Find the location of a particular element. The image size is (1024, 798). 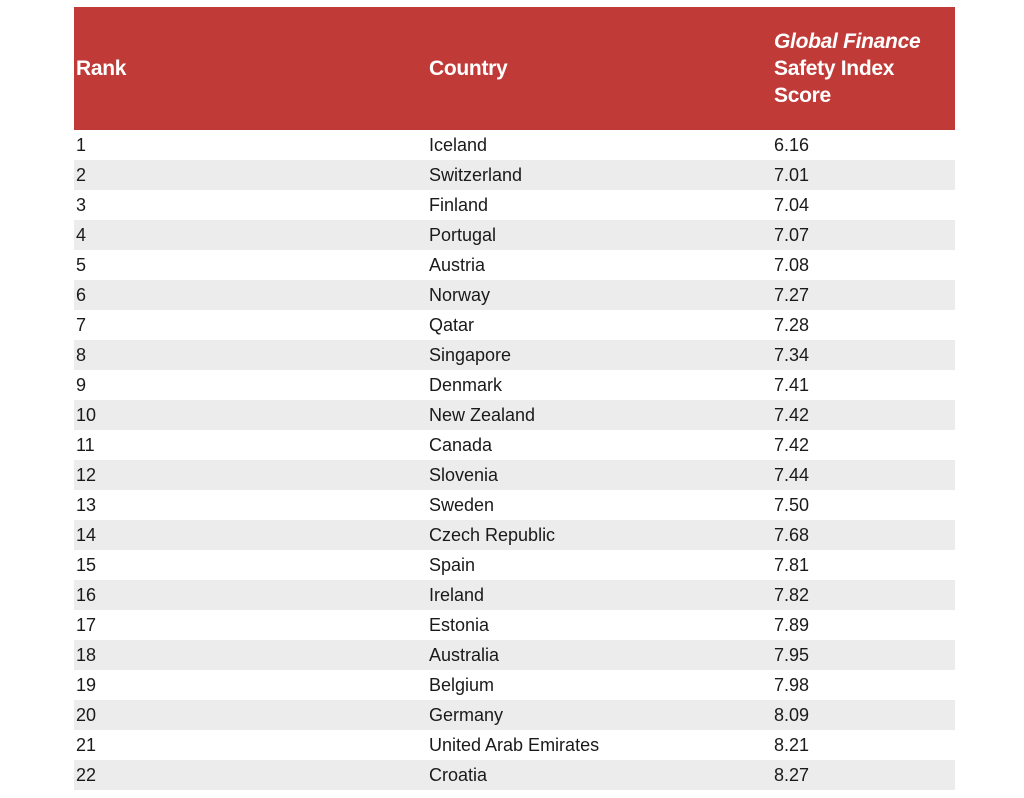

country-cell: Ireland is located at coordinates (457, 594).